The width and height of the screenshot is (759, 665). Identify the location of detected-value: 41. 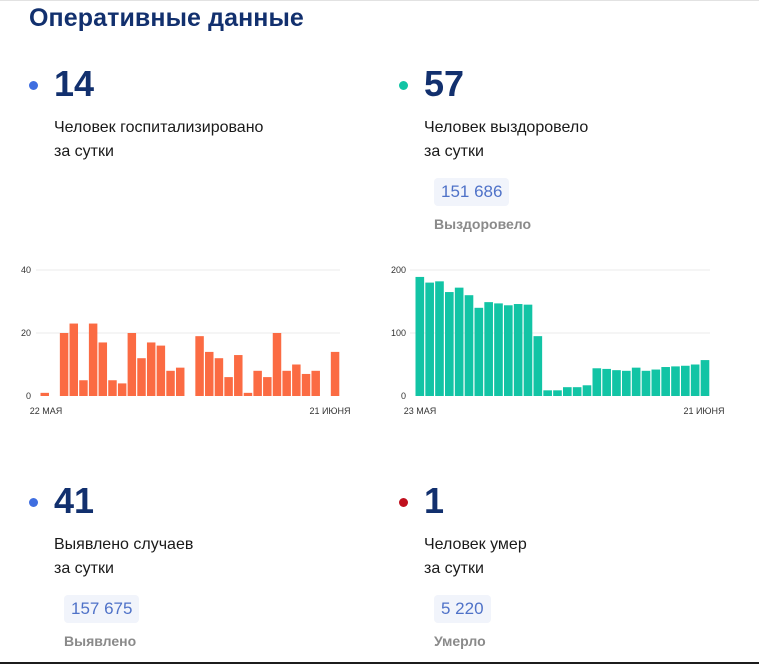
(74, 500).